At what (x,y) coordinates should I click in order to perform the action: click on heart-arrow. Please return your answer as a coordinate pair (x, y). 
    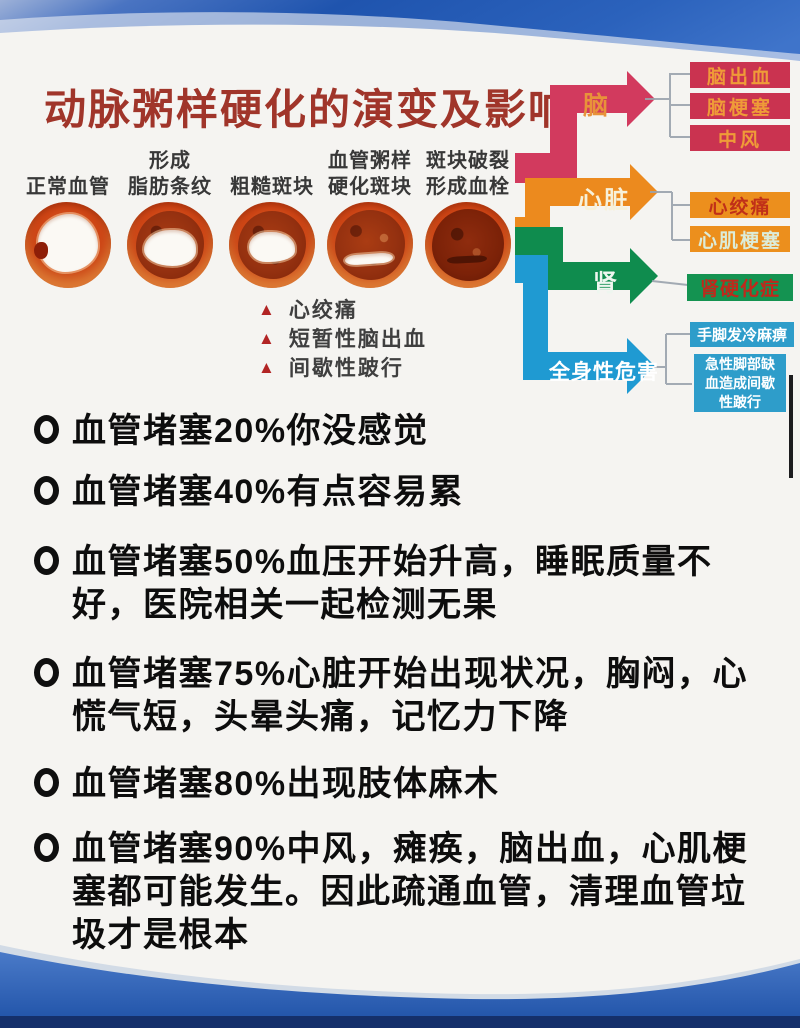
    Looking at the image, I should click on (586, 204).